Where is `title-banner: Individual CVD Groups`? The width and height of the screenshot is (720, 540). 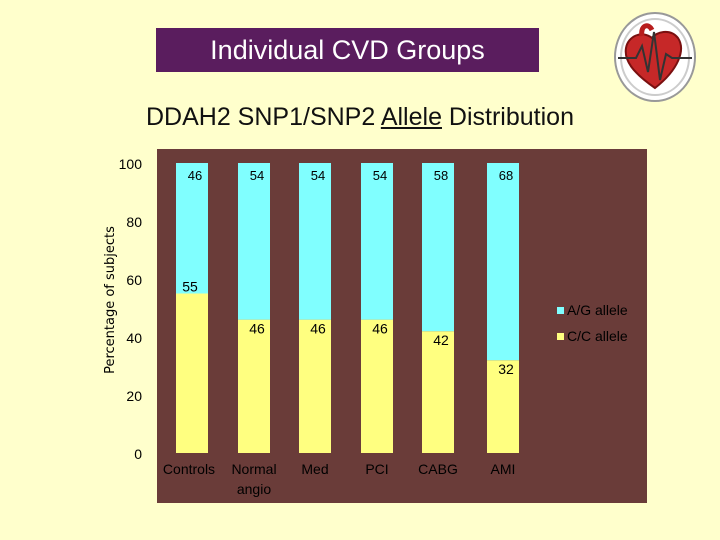
title-banner: Individual CVD Groups is located at coordinates (347, 50).